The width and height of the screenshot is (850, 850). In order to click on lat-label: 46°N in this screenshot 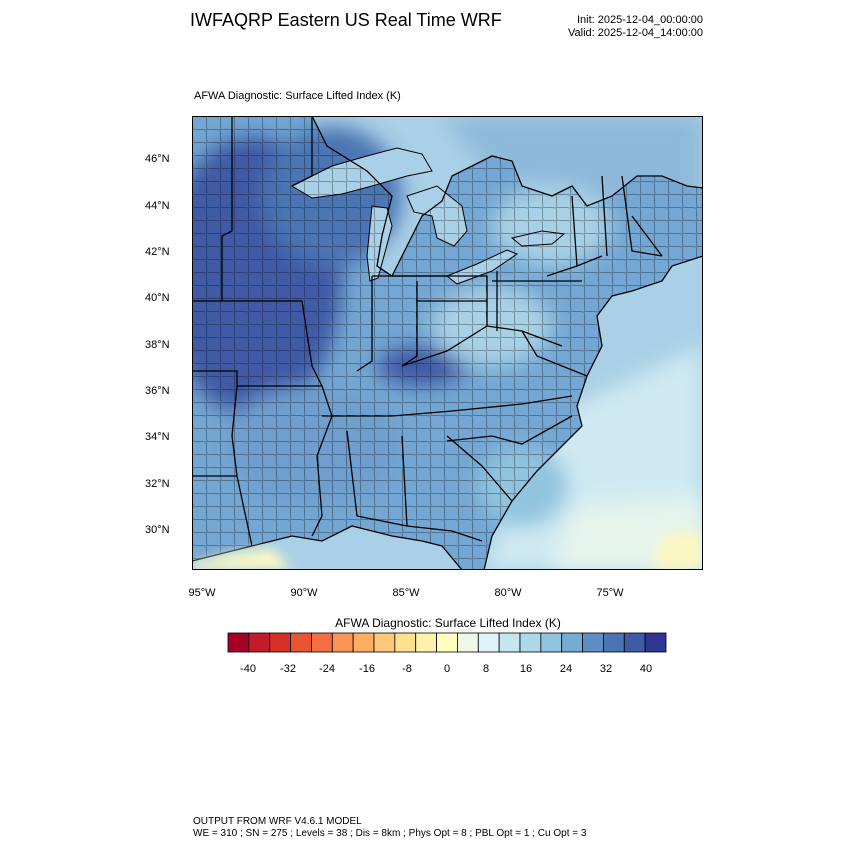, I will do `click(157, 159)`.